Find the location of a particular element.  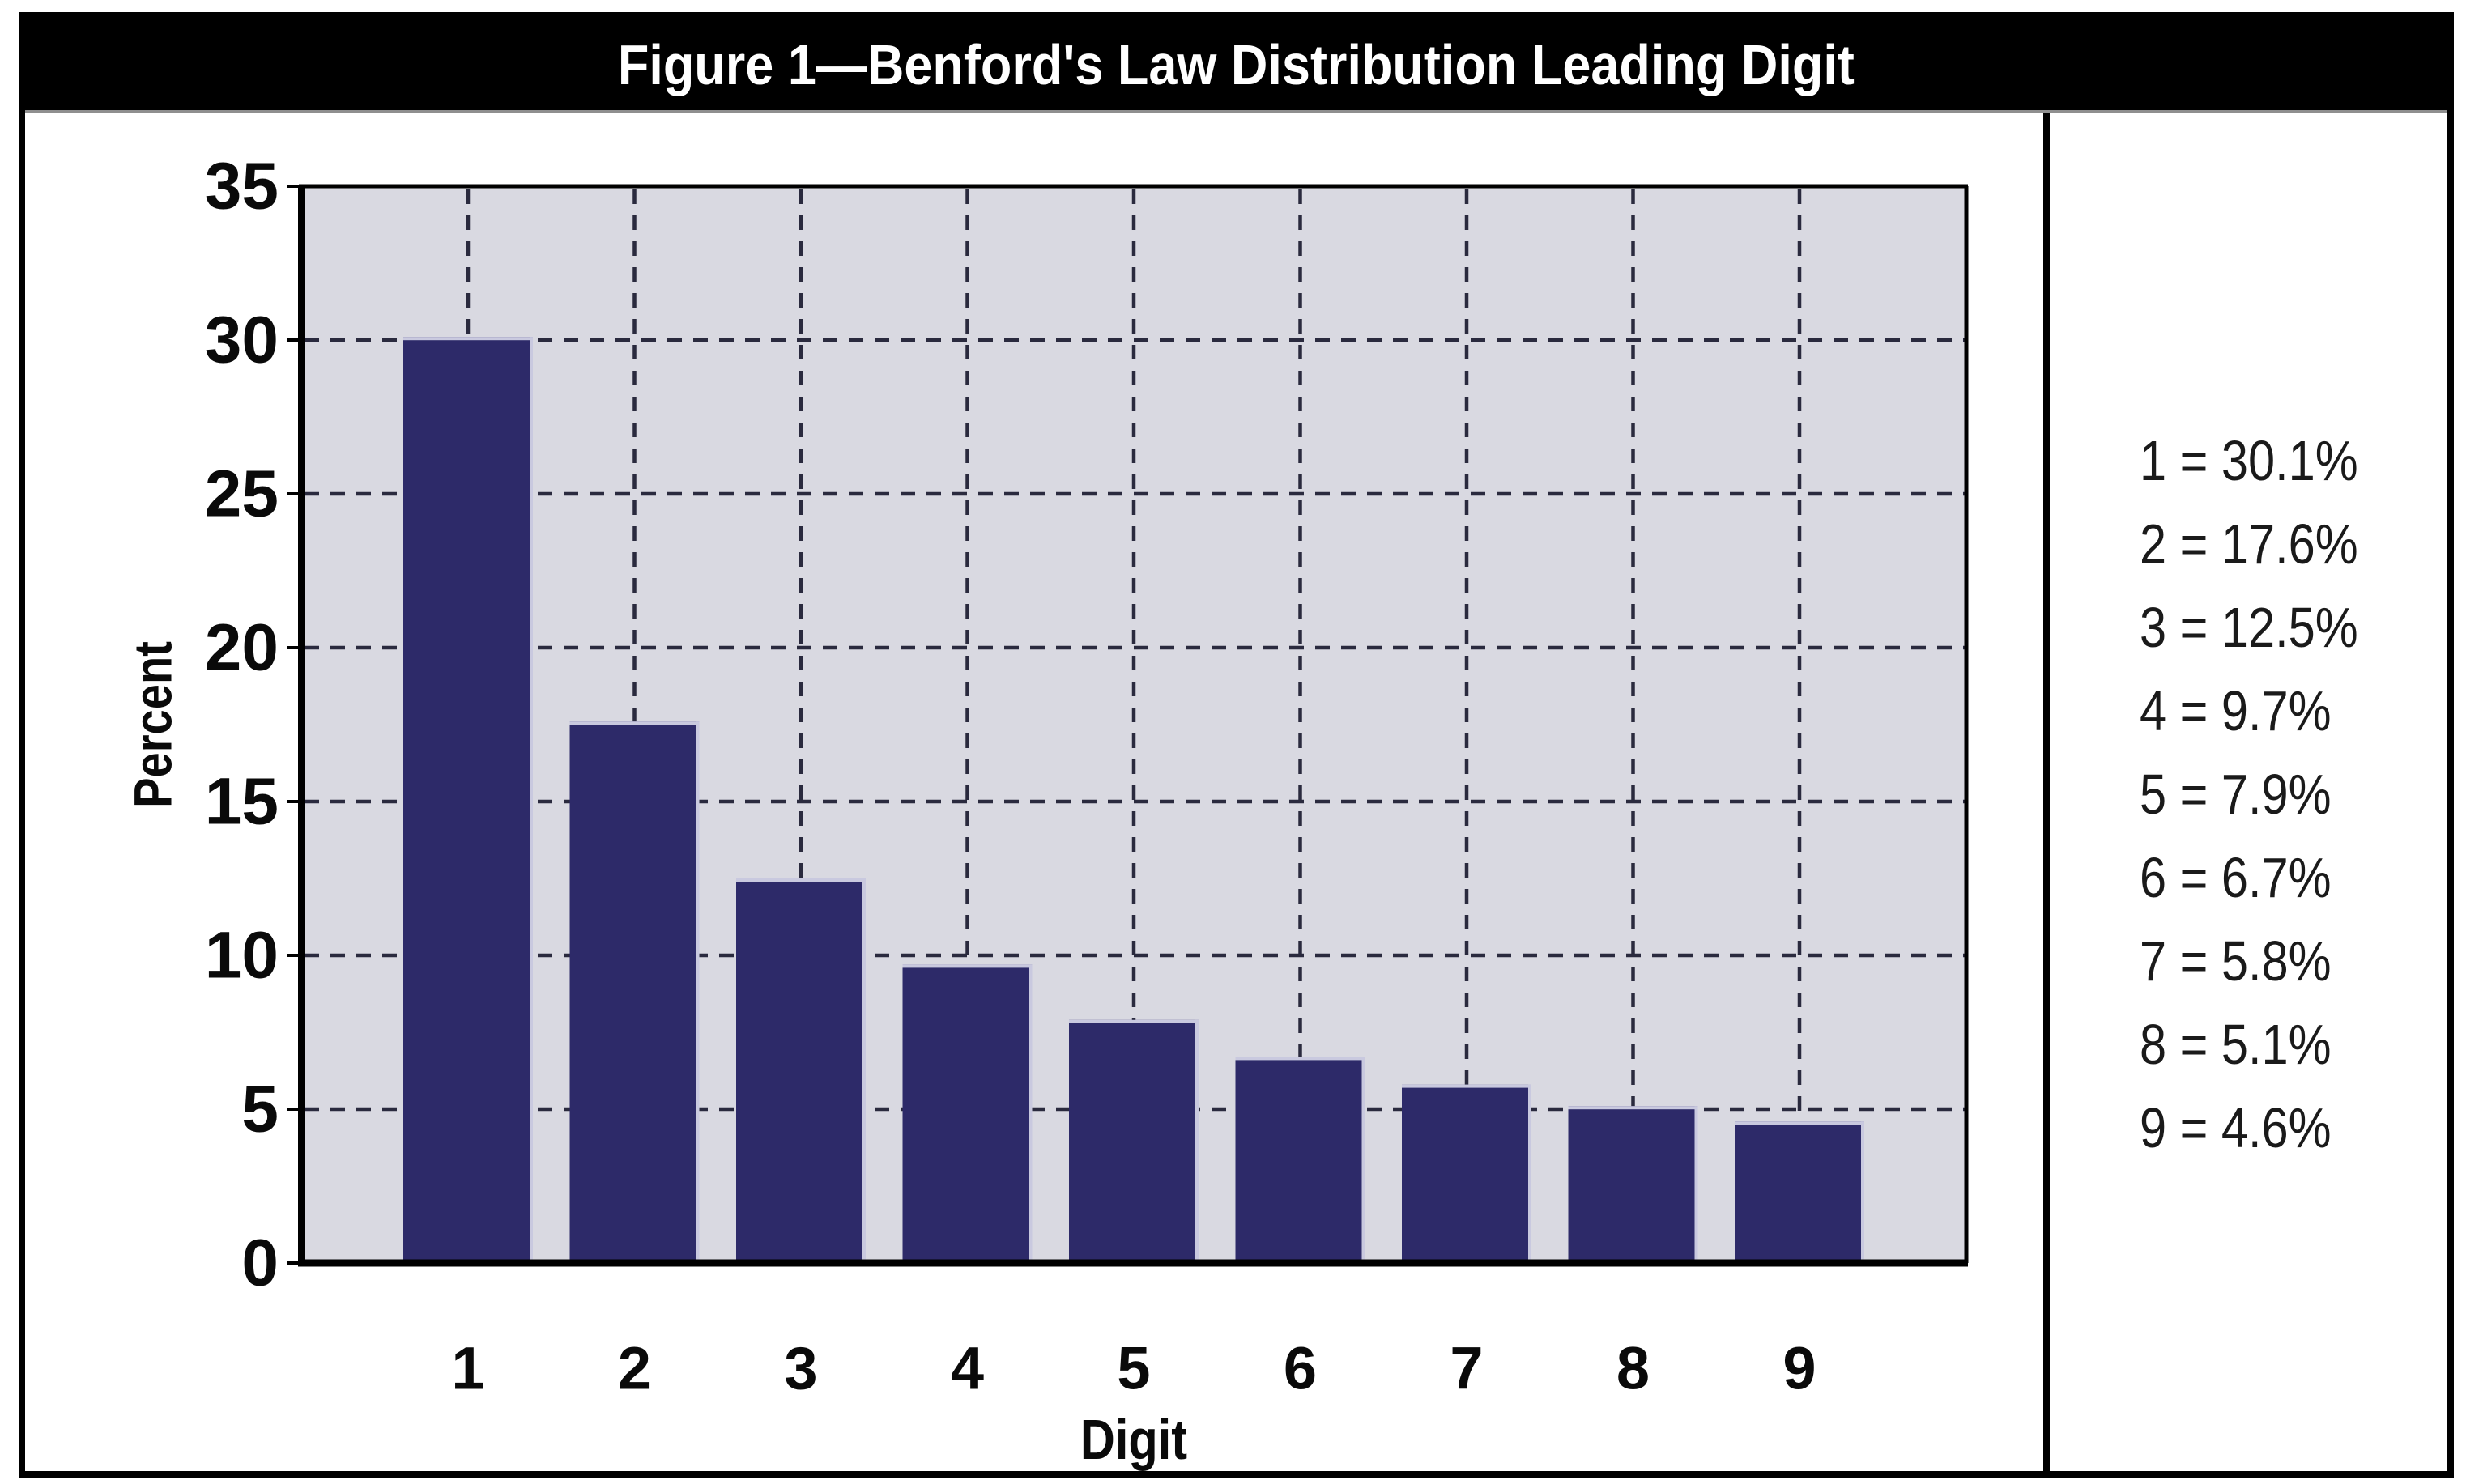

legend-item-9: 9 = 4.6% is located at coordinates (2236, 1127).